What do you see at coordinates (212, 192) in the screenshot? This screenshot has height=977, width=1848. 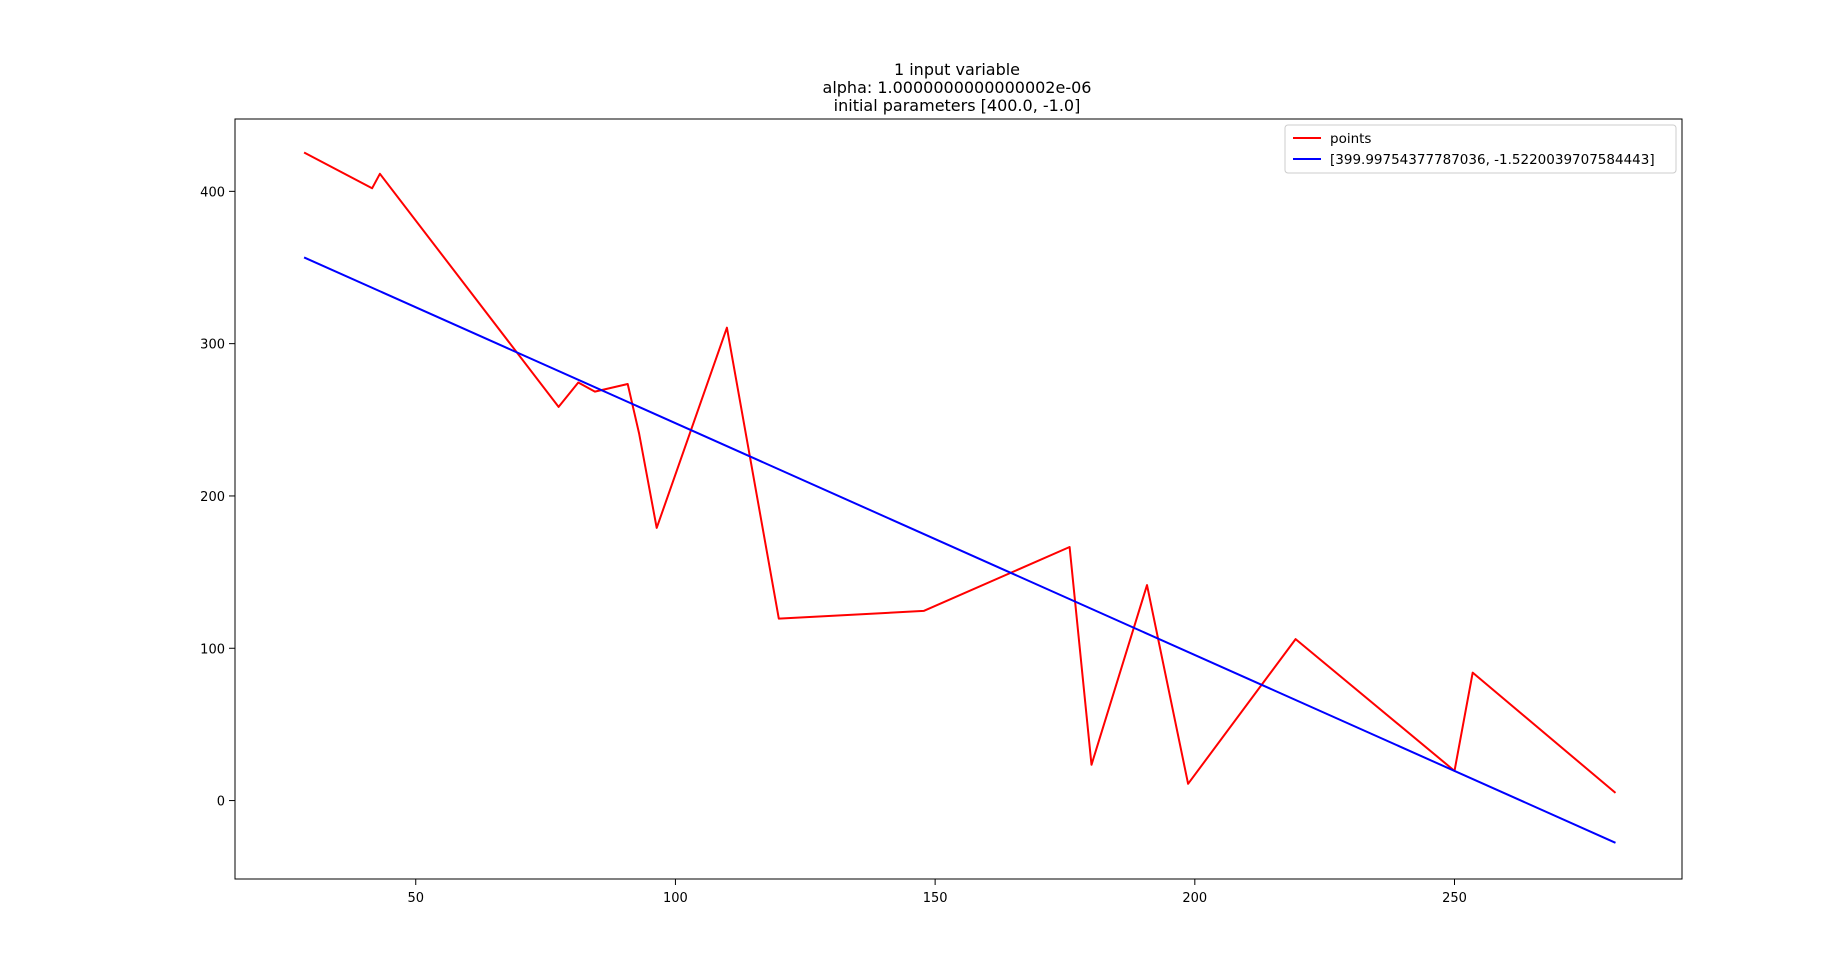 I see `y-tick-label: 400` at bounding box center [212, 192].